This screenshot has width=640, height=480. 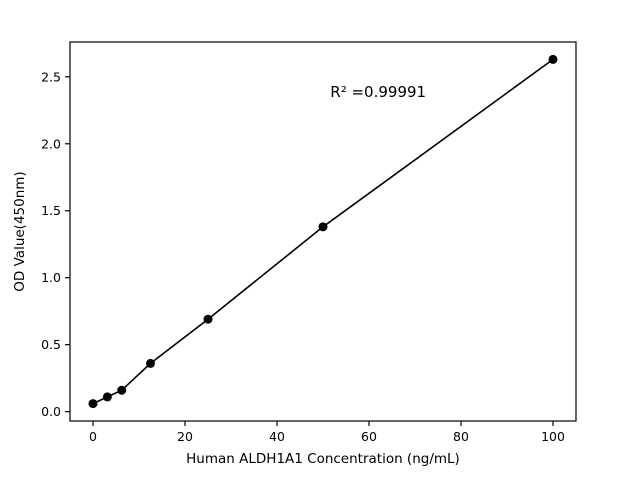 What do you see at coordinates (378, 92) in the screenshot?
I see `r-squared-annotation: R² =0.99991` at bounding box center [378, 92].